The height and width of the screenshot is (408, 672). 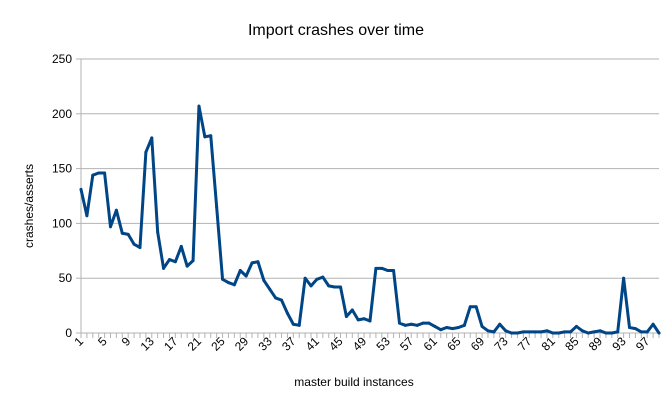 What do you see at coordinates (619, 344) in the screenshot?
I see `x-tick-label: 93` at bounding box center [619, 344].